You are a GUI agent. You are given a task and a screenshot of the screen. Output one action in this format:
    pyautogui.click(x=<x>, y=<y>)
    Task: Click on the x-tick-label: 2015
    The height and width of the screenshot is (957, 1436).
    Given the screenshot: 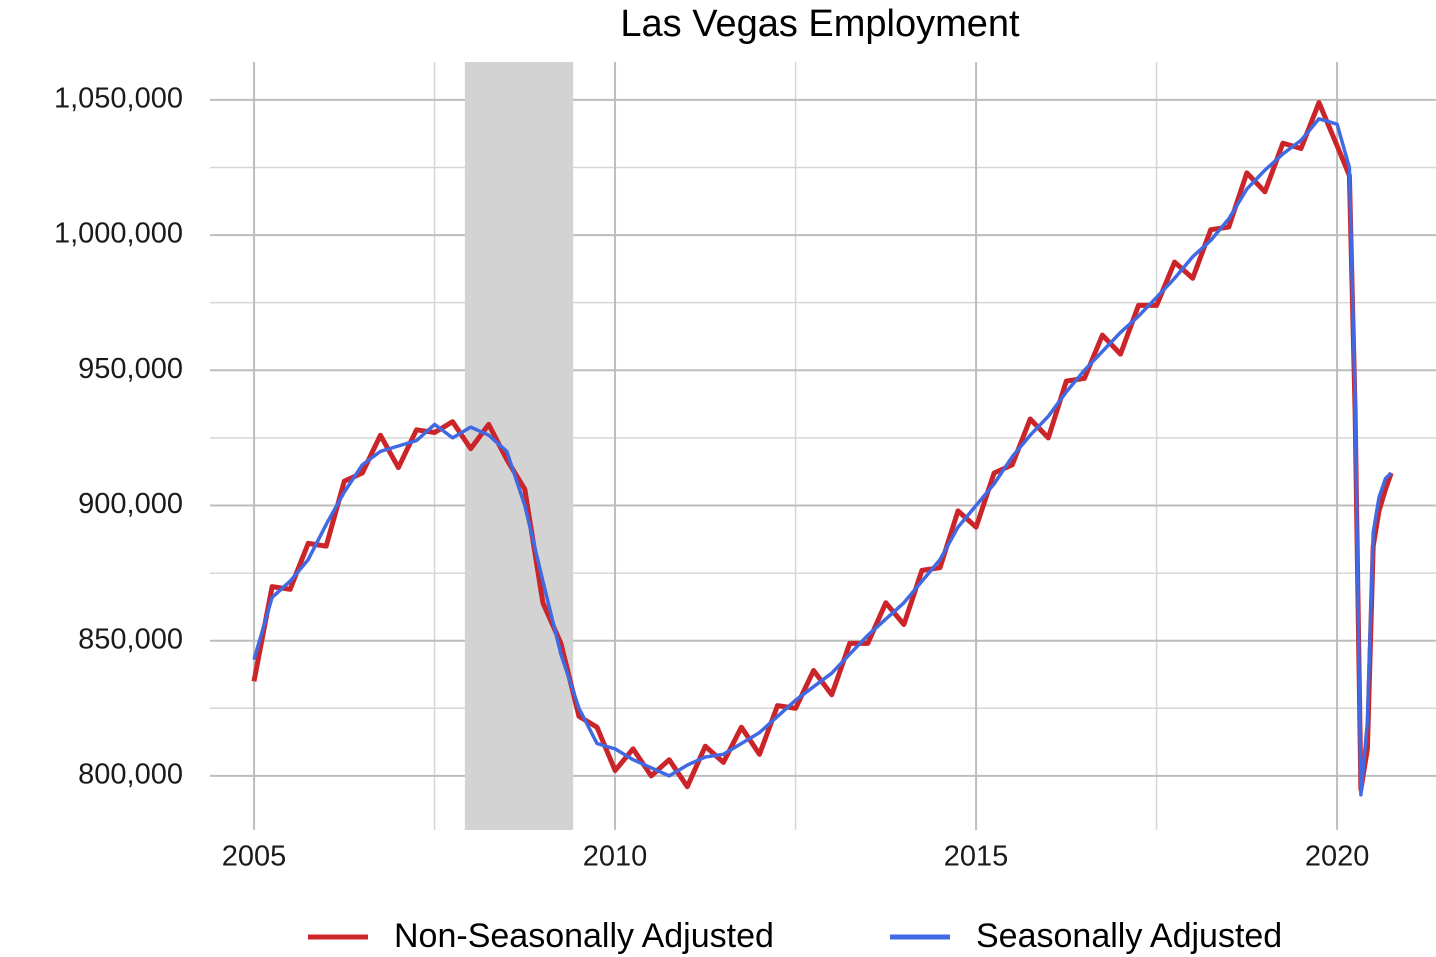 What is the action you would take?
    pyautogui.click(x=976, y=857)
    